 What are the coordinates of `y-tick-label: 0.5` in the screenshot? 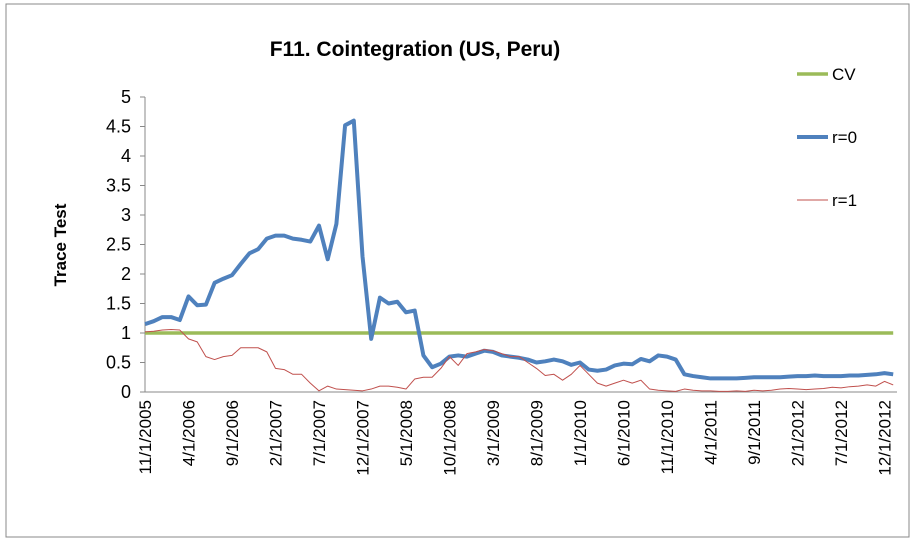 It's located at (118, 363).